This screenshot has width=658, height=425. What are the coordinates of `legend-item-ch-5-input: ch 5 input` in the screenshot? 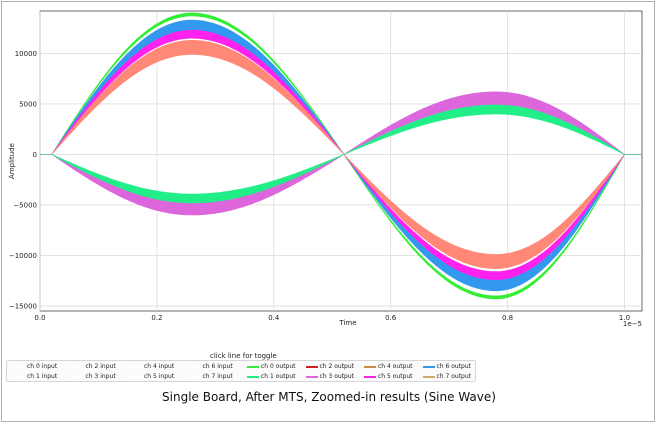 It's located at (152, 377).